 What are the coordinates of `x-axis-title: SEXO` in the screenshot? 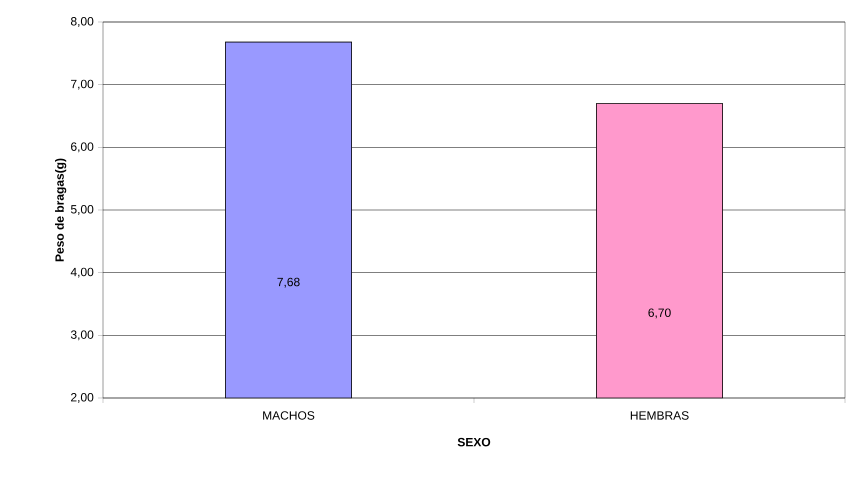 It's located at (474, 442).